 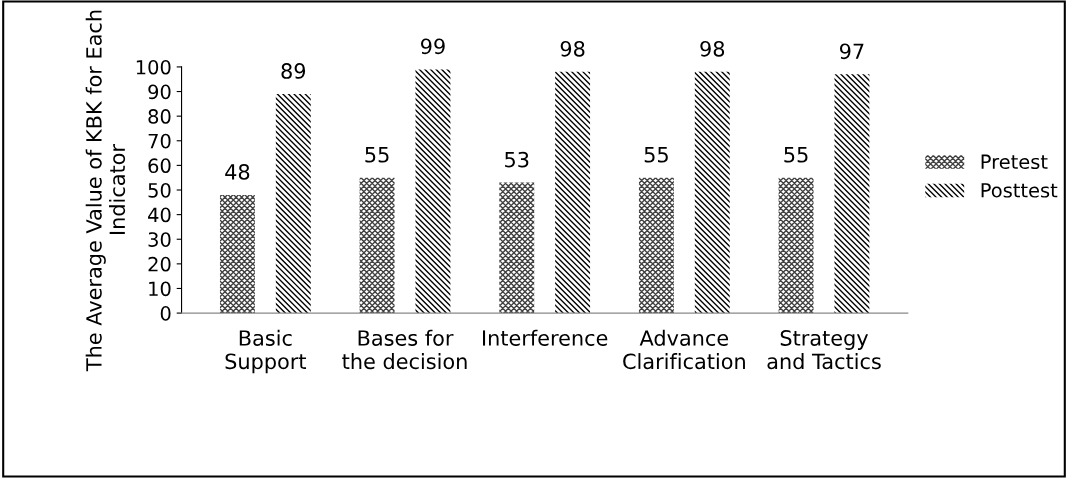 I want to click on y-axis-title: The Average Value of KBK for Each Indicator, so click(x=105, y=191).